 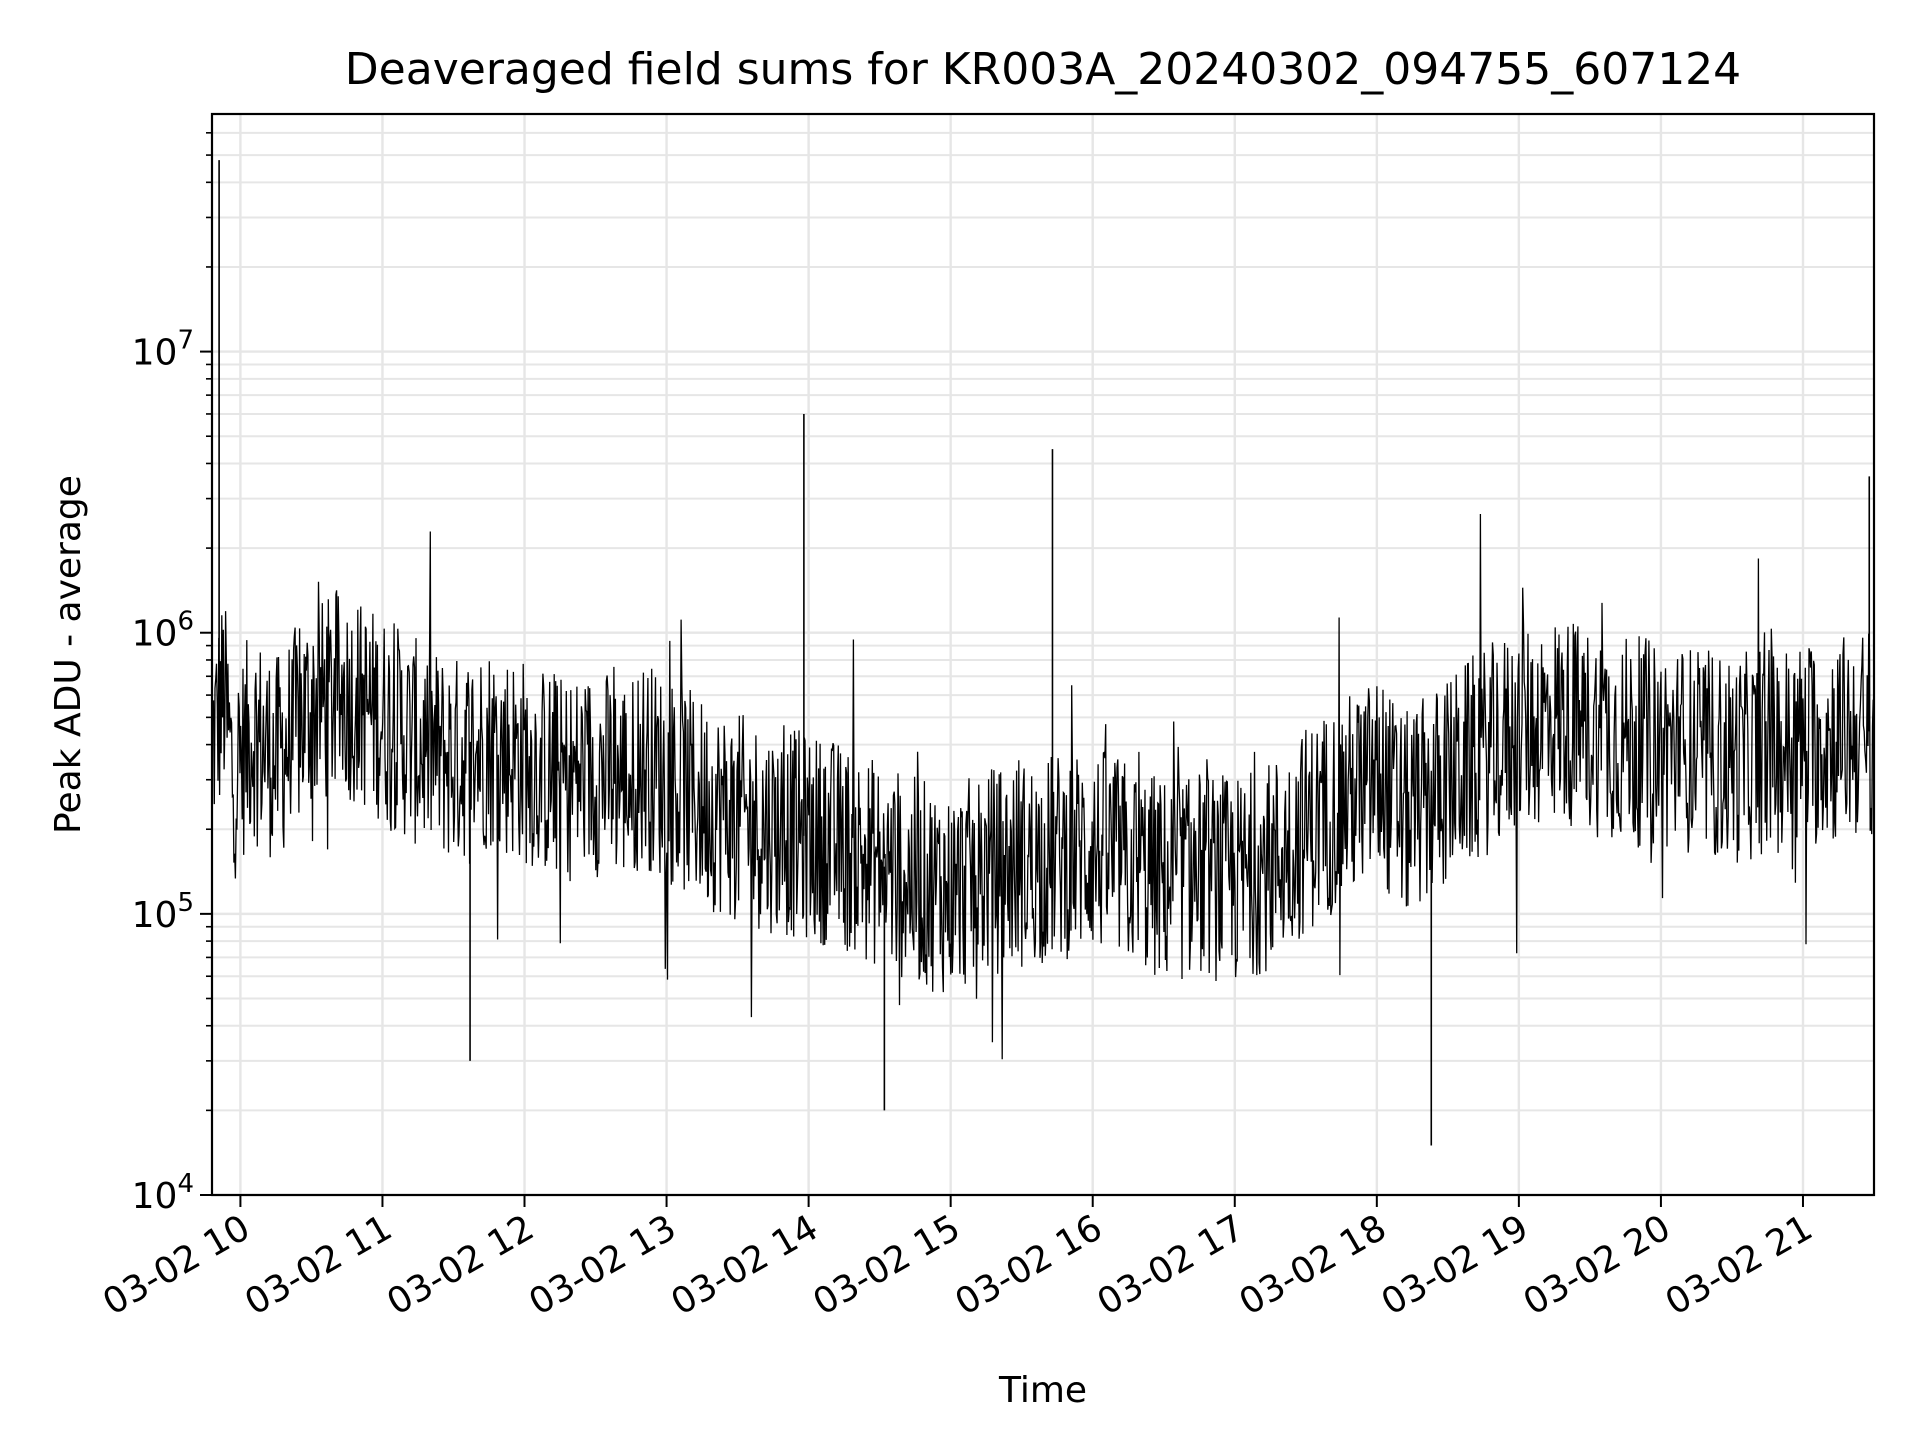 I want to click on y-axis-label: Peak ADU - average, so click(x=68, y=654).